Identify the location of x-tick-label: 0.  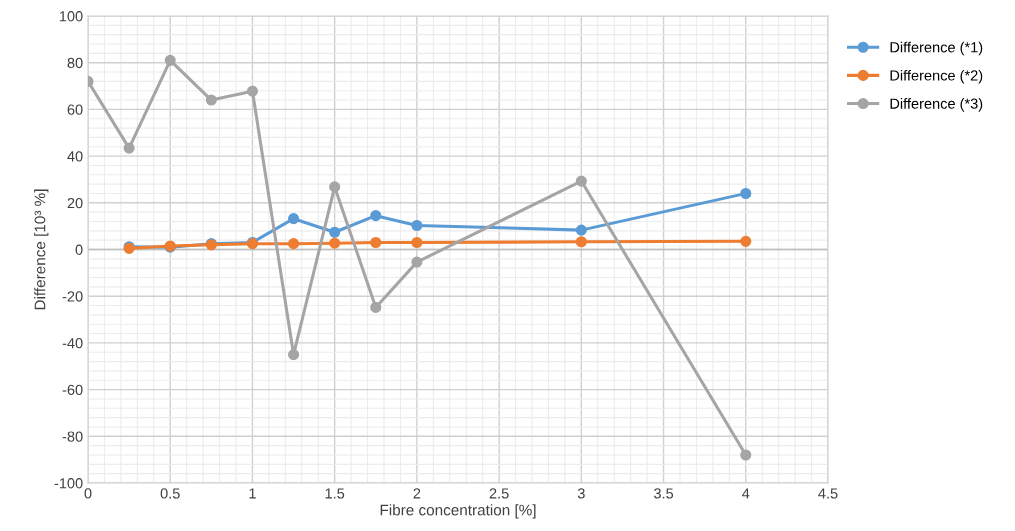
(88, 493).